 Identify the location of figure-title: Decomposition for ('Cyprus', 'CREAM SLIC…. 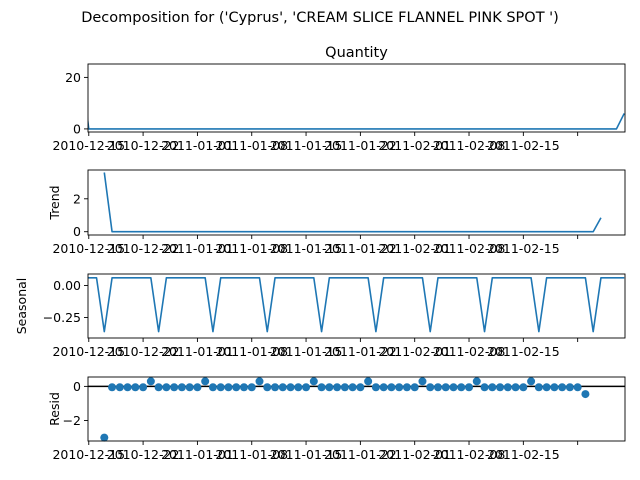
(320, 18).